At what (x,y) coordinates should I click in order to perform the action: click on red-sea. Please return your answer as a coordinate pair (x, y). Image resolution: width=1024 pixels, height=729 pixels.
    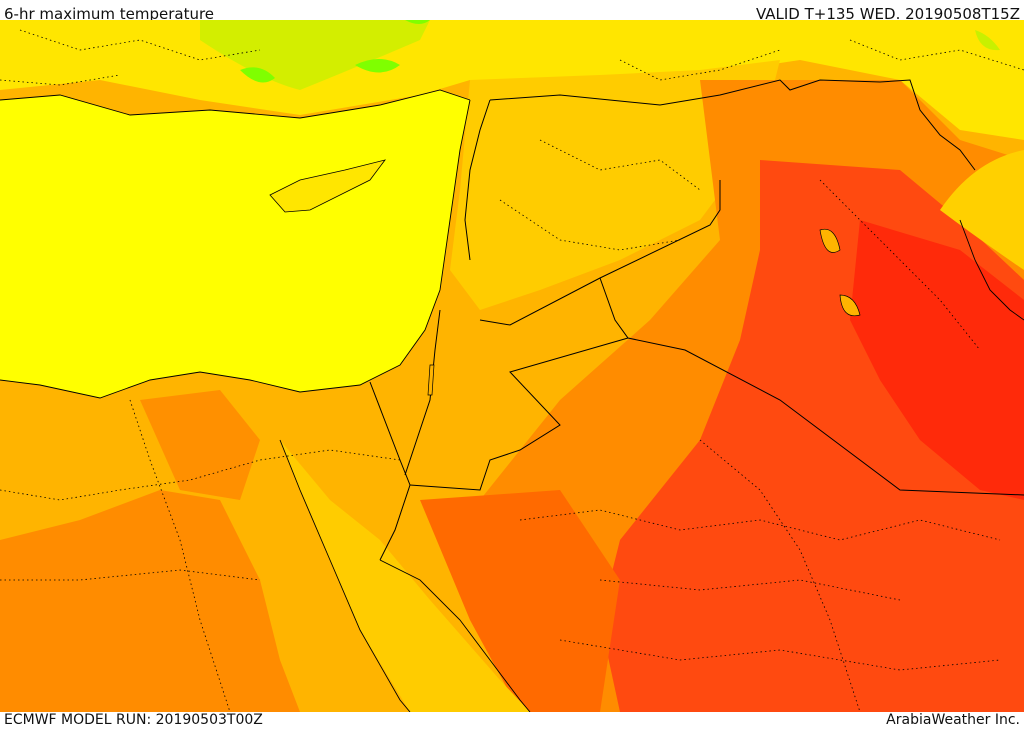
    Looking at the image, I should click on (405, 576).